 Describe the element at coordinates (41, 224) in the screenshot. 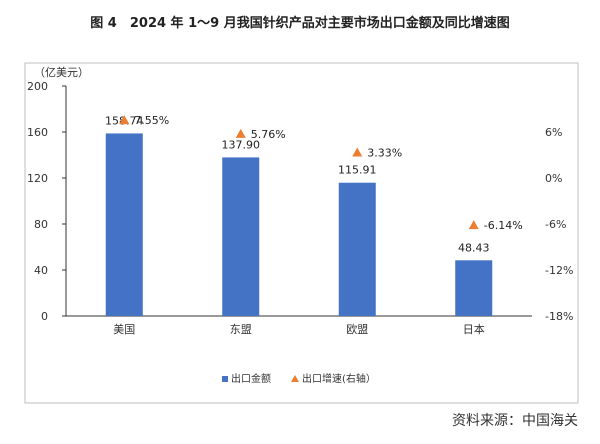

I see `y-tick-label: 80` at that location.